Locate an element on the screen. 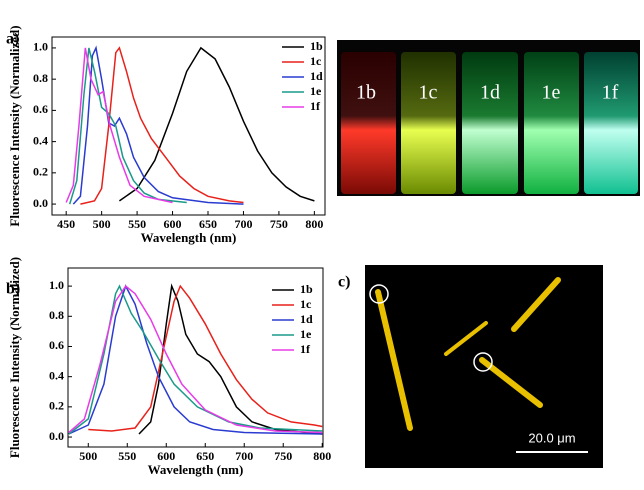 This screenshot has height=490, width=644. vial-label: 1c is located at coordinates (428, 93).